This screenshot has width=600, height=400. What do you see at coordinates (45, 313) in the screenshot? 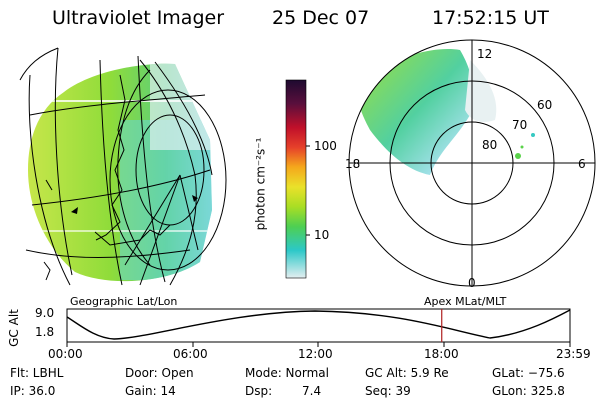
I see `y-tick-9: 9.0` at bounding box center [45, 313].